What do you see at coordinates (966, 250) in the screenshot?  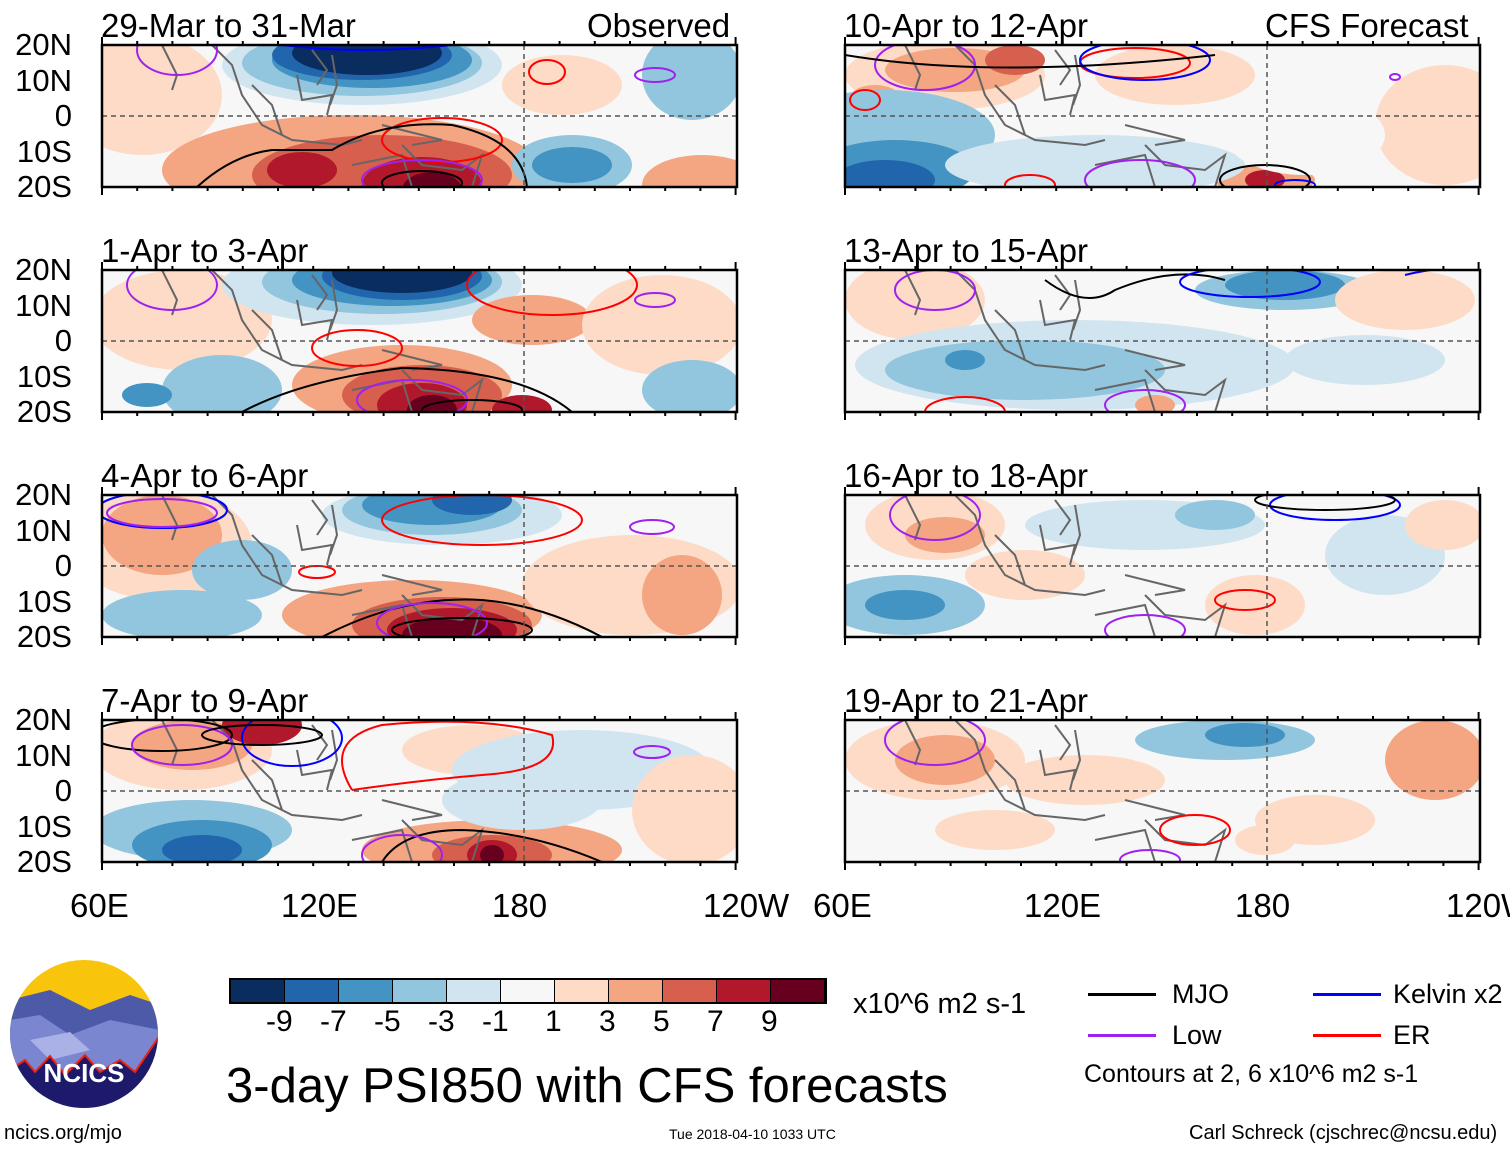 I see `panel-title: 13-Apr to 15-Apr` at bounding box center [966, 250].